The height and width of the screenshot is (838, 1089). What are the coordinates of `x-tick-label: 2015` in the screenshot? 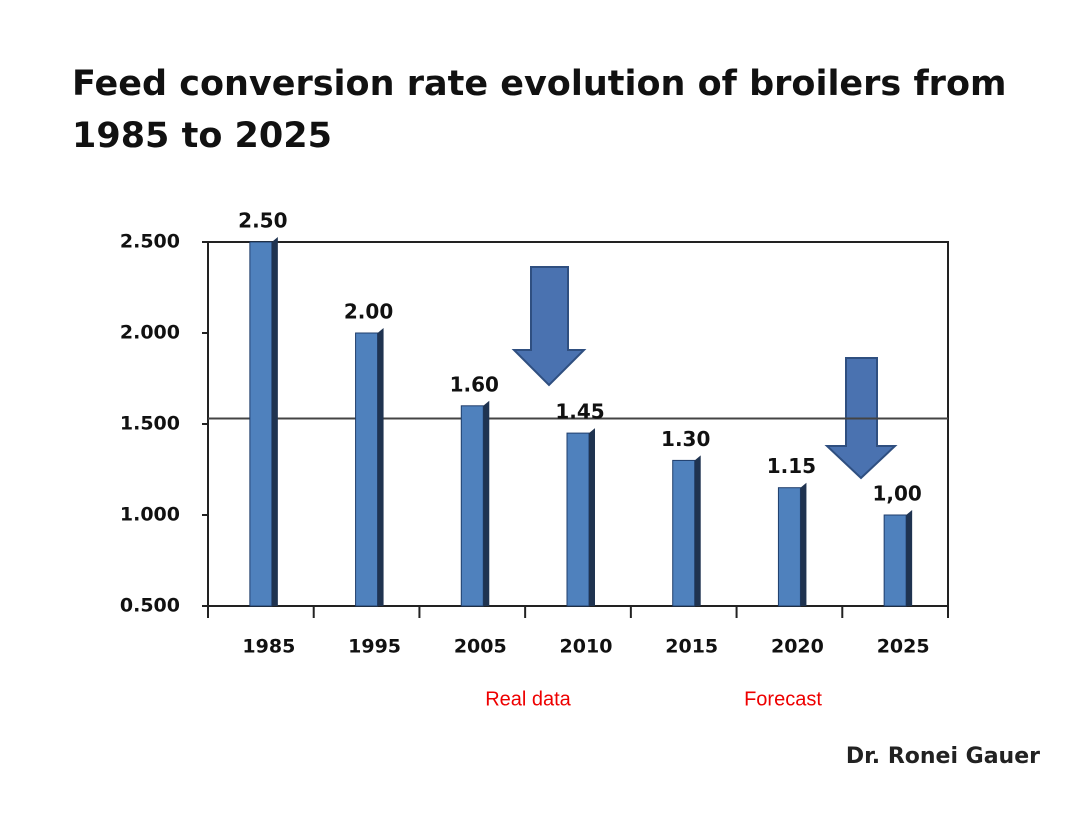 It's located at (691, 647).